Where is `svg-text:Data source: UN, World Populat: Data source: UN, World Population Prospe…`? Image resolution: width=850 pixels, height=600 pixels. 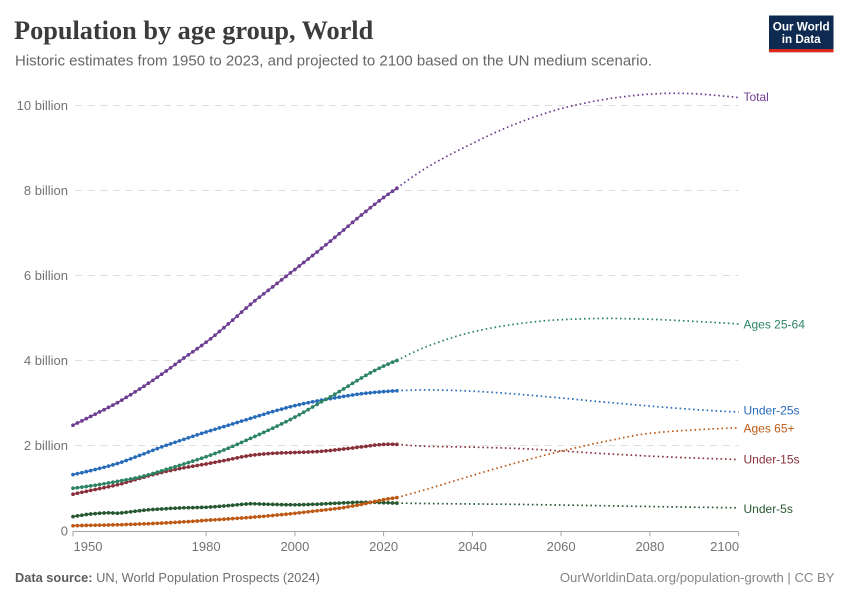
svg-text:Data source: UN, World Populat: Data source: UN, World Population Prospe… is located at coordinates (167, 577).